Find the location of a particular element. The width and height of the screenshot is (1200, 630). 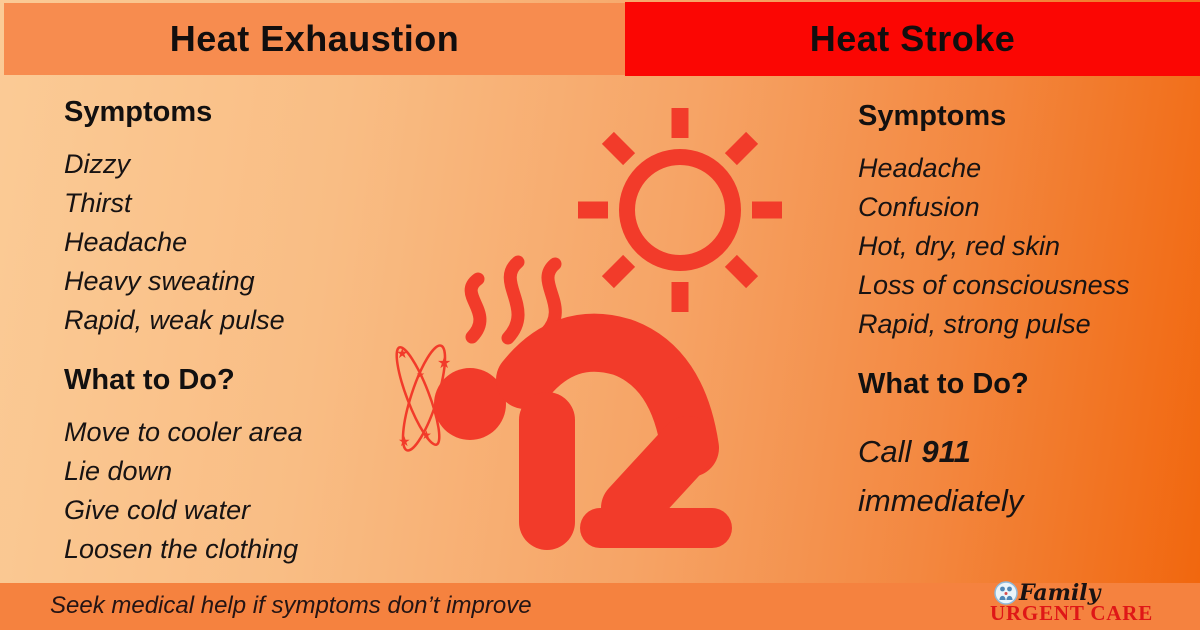

header-heat-exhaustion-label: Heat Exhaustion is located at coordinates (314, 38).